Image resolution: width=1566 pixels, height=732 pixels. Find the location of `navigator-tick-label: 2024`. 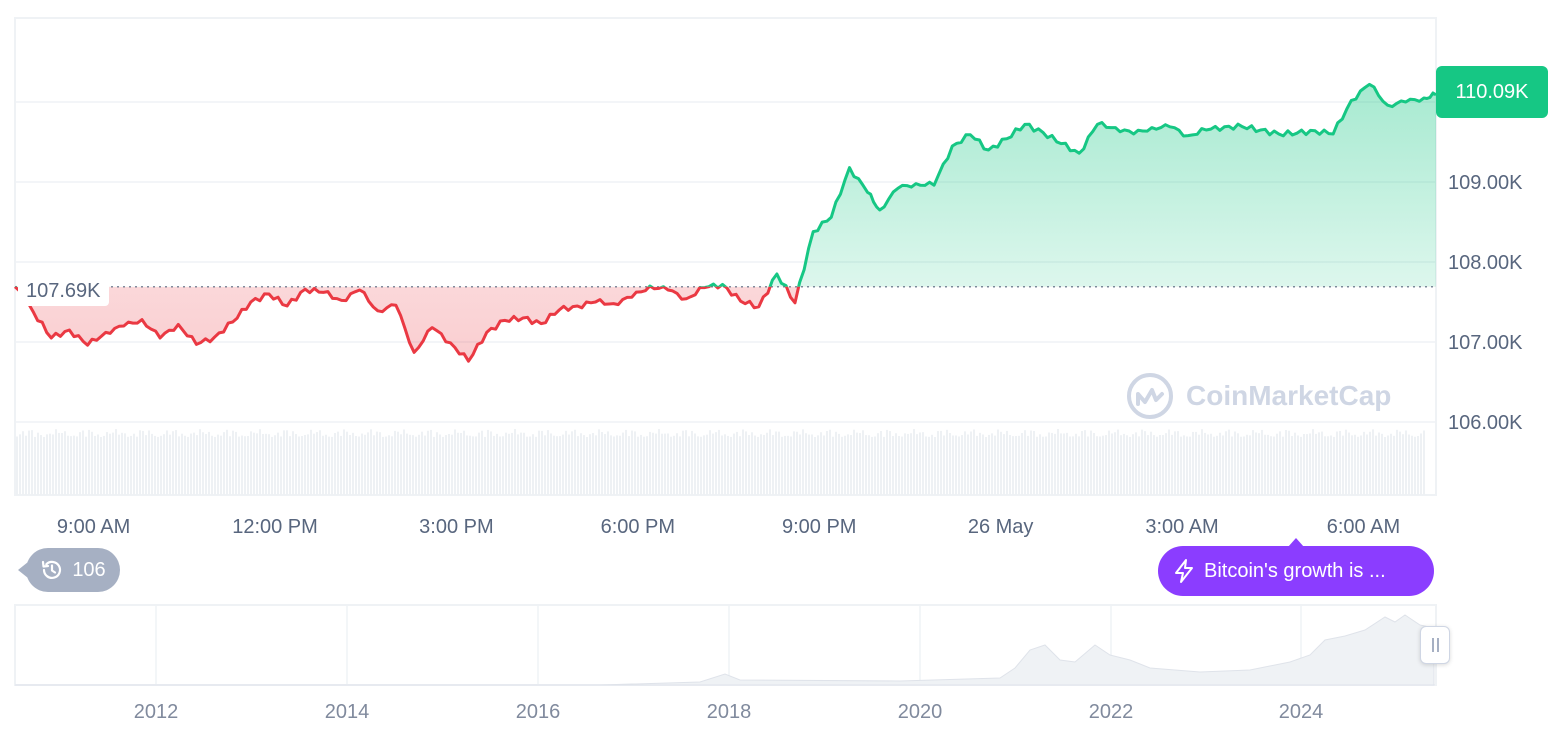

navigator-tick-label: 2024 is located at coordinates (1301, 712).